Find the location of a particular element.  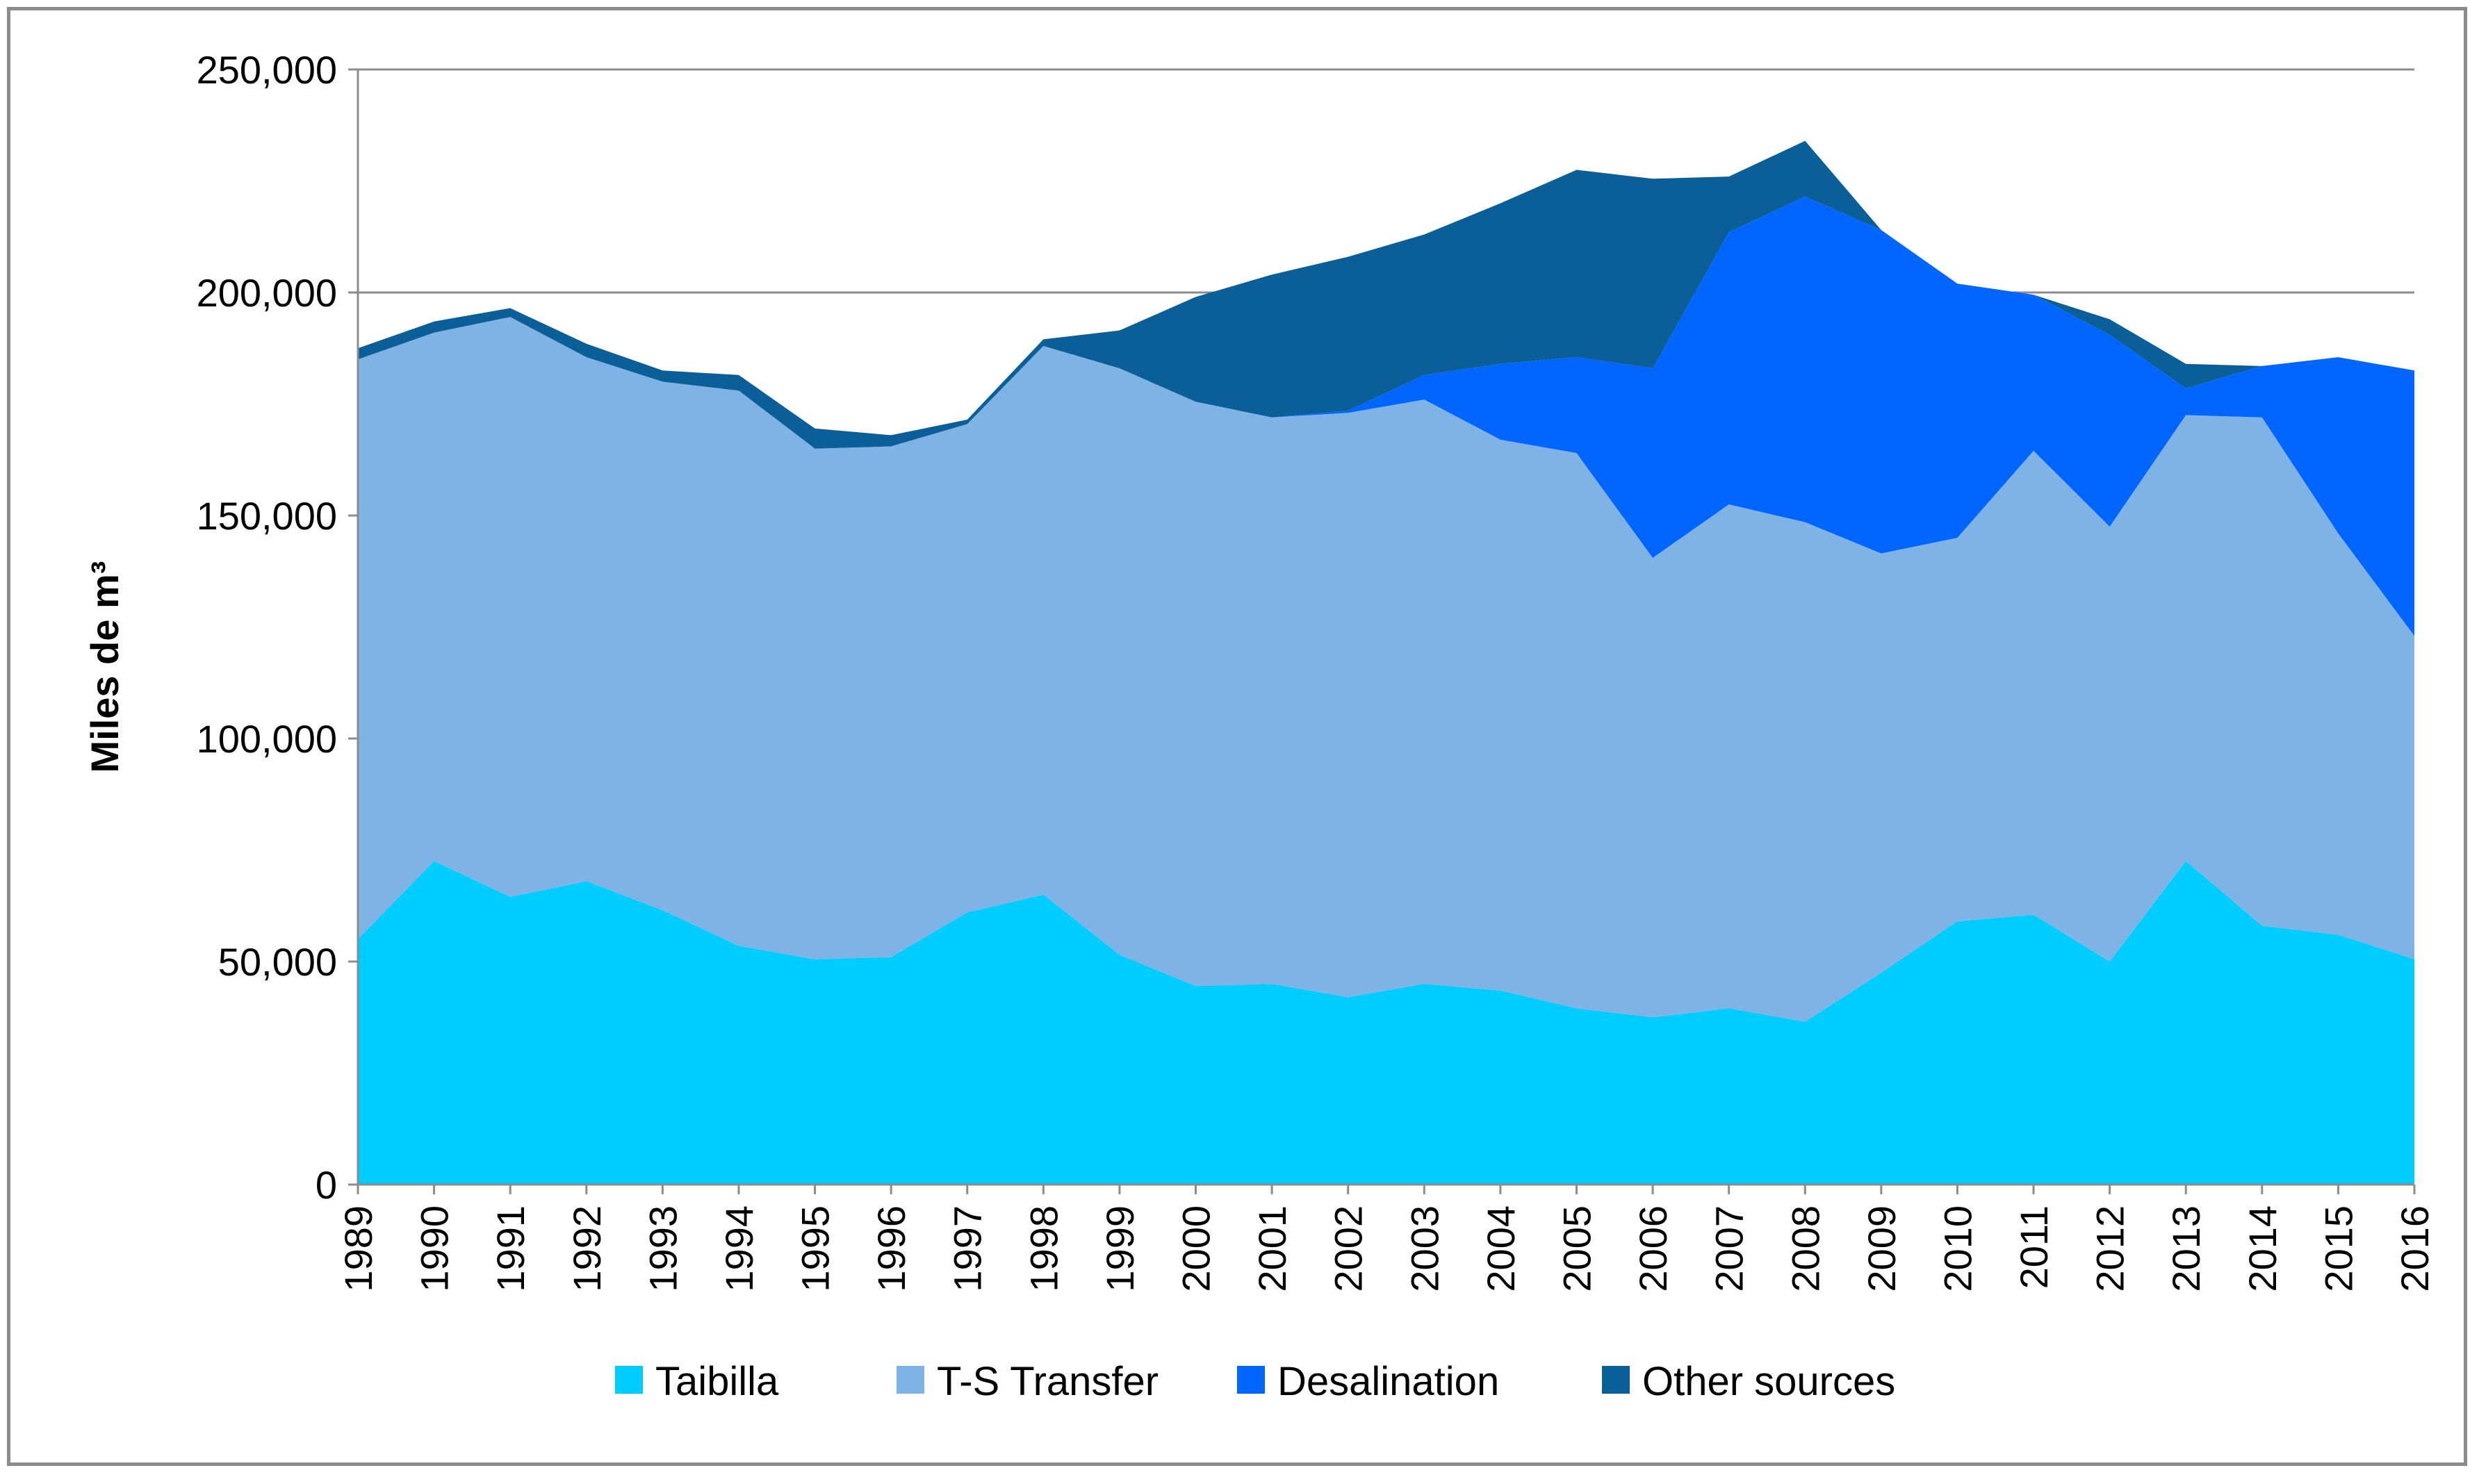

x-tick-label: 2012 is located at coordinates (2110, 1249).